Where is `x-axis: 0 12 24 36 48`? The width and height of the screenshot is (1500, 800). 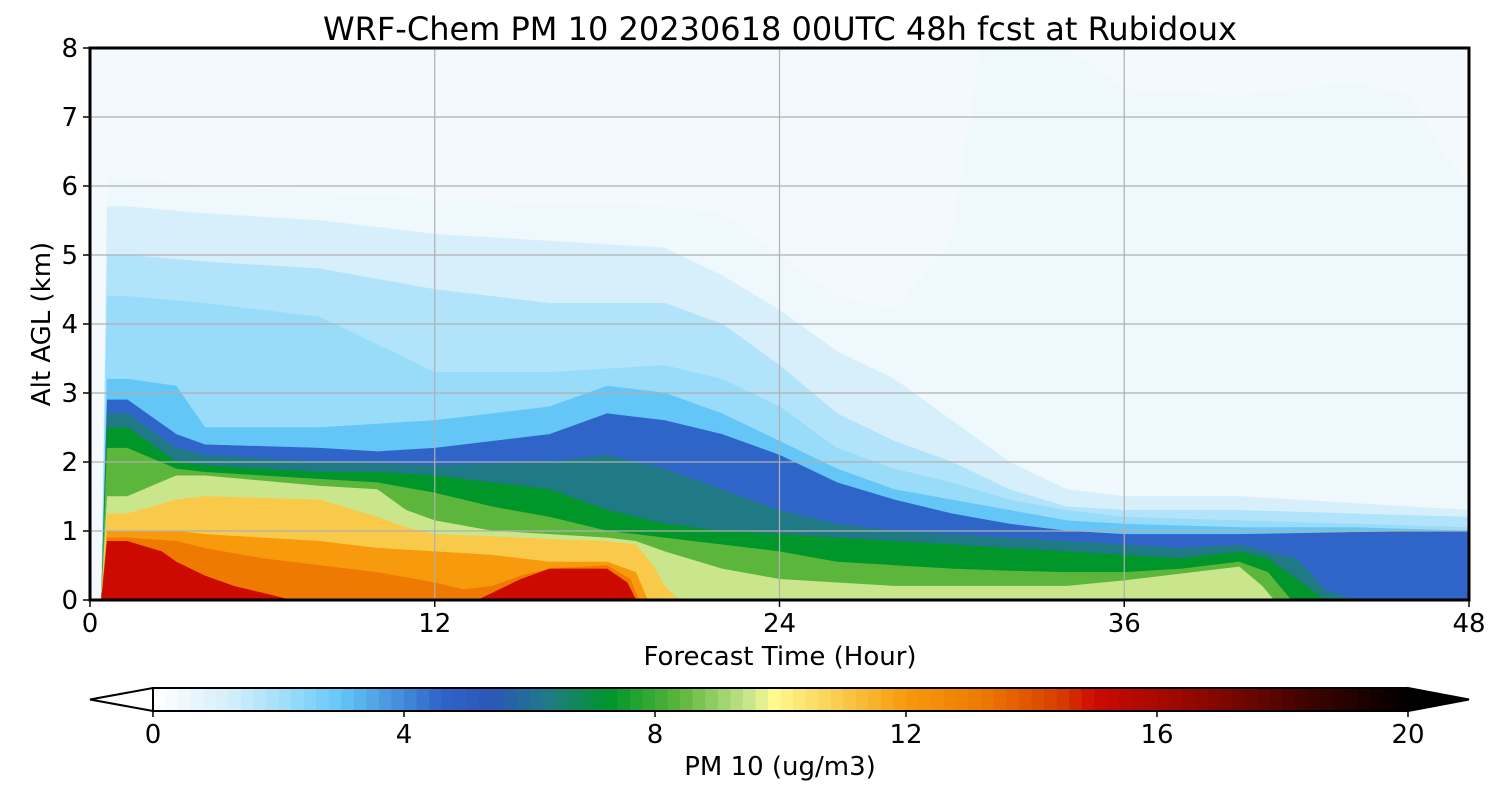
x-axis: 0 12 24 36 48 is located at coordinates (784, 619).